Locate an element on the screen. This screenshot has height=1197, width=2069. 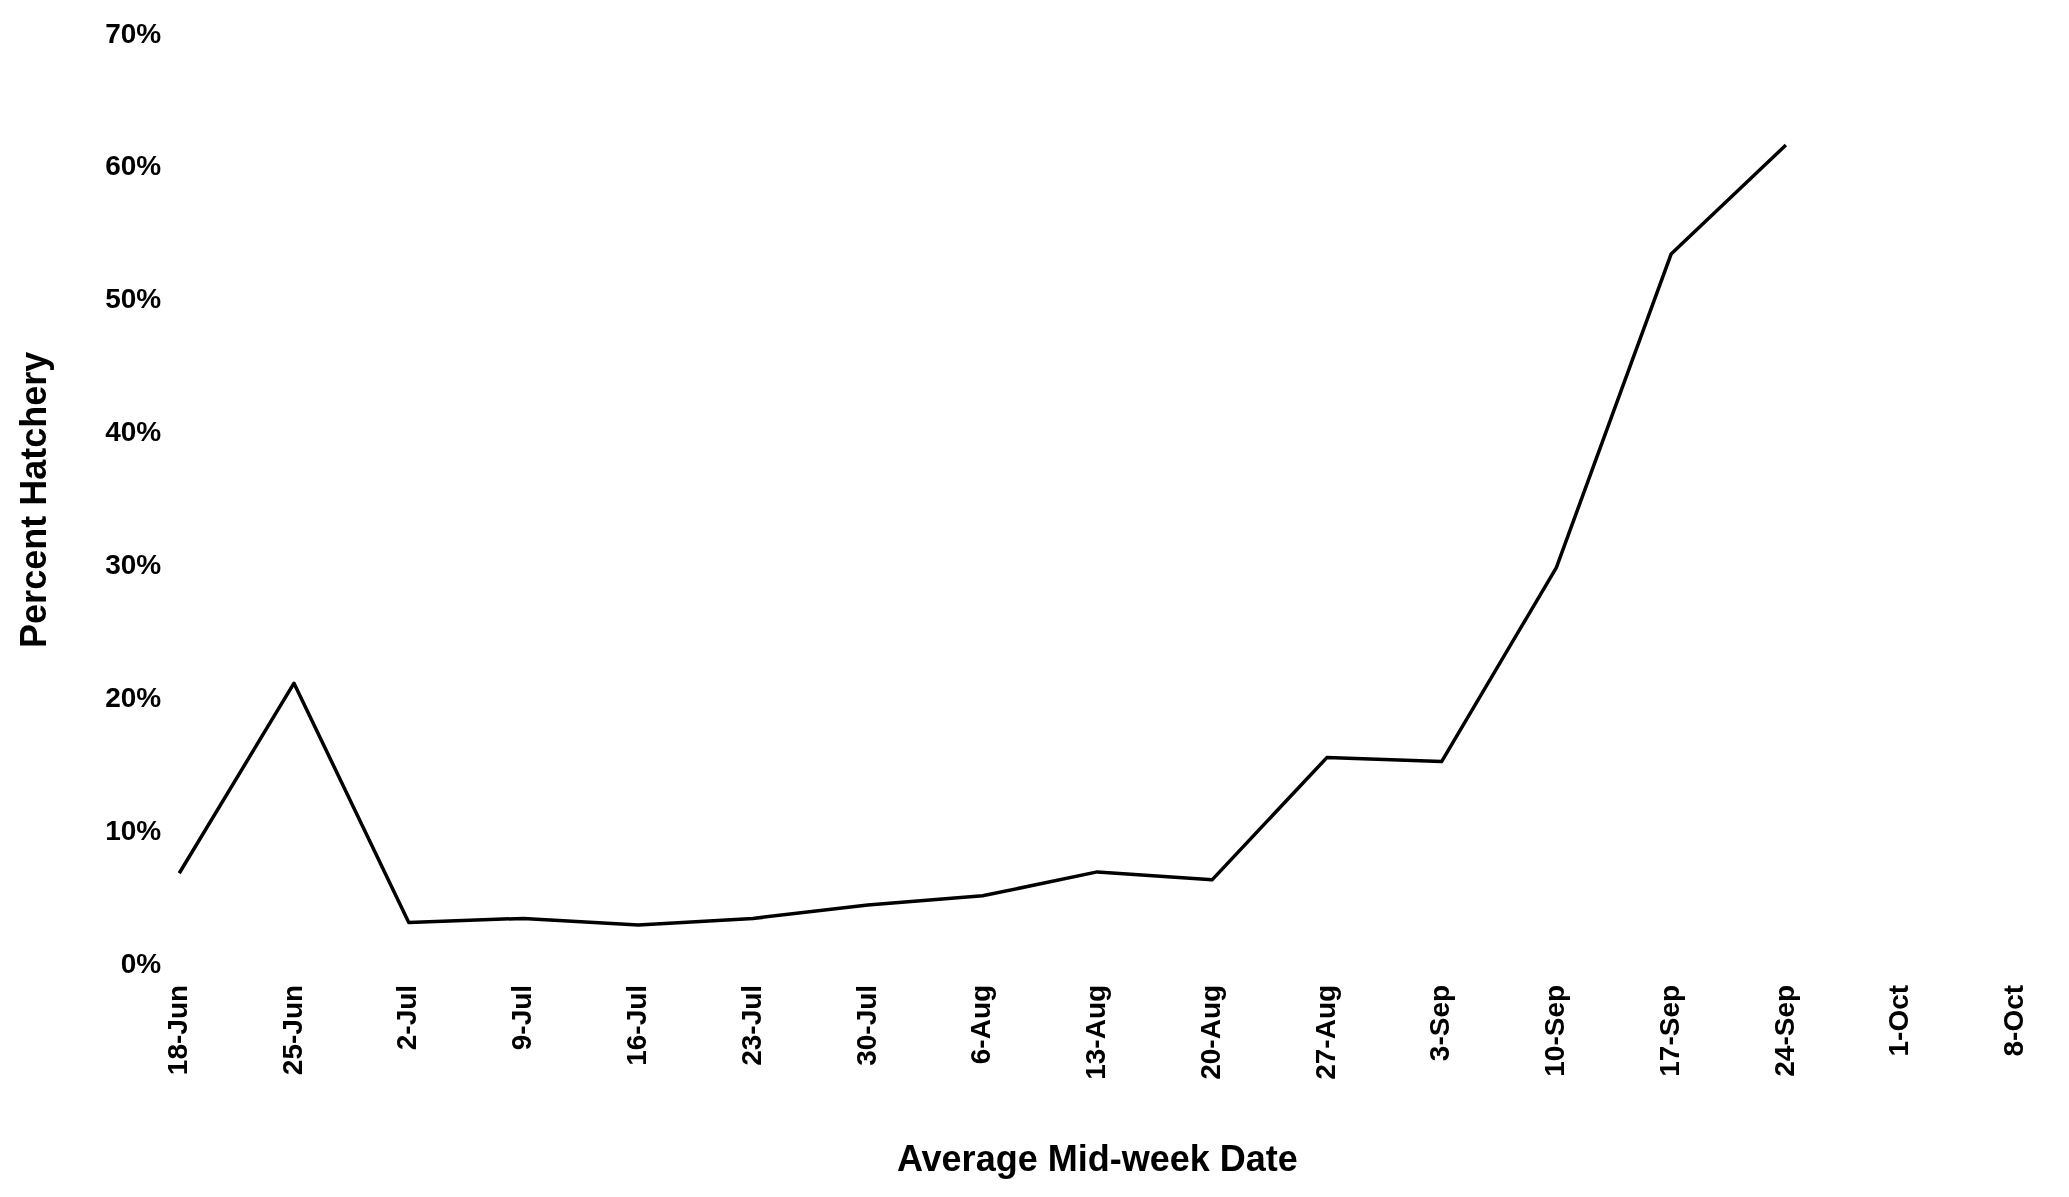
x-tick-label: 23-Jul is located at coordinates (751, 1025).